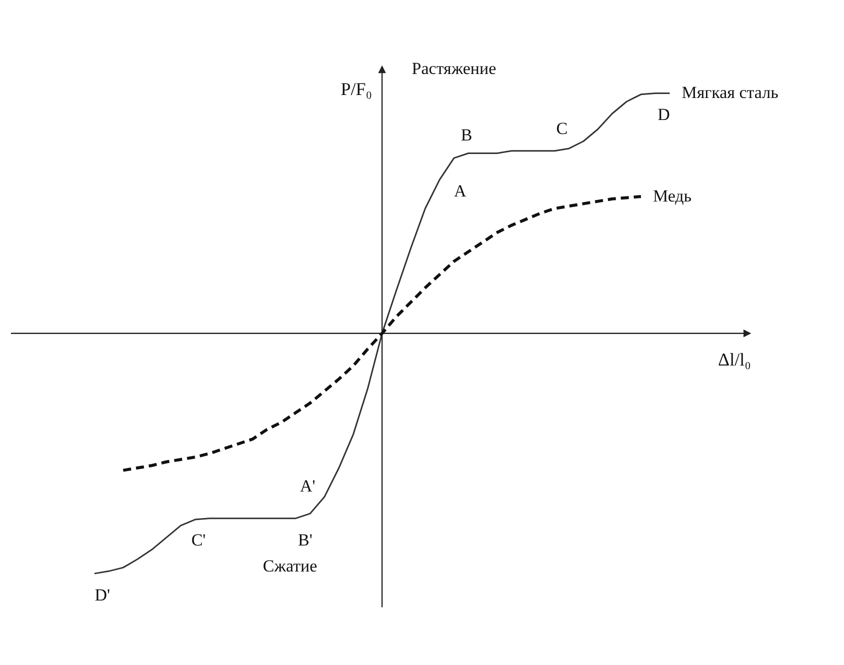  What do you see at coordinates (454, 68) in the screenshot?
I see `text: Растяжение` at bounding box center [454, 68].